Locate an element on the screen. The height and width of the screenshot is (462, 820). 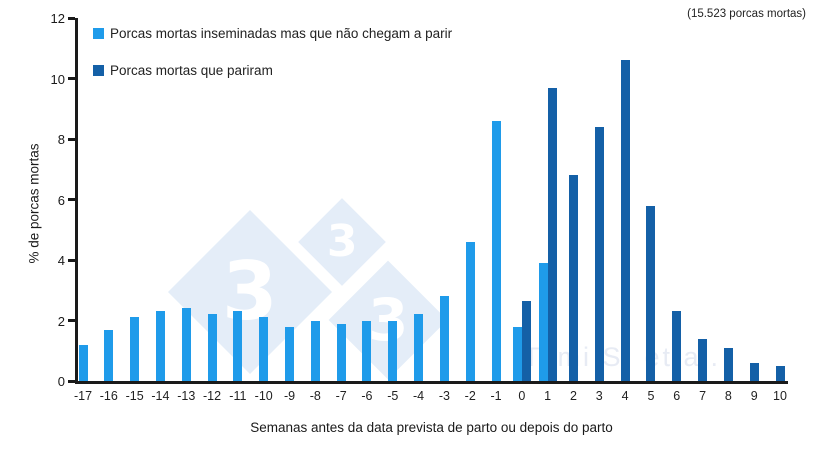
x-tick-label: -14 is located at coordinates (160, 396).